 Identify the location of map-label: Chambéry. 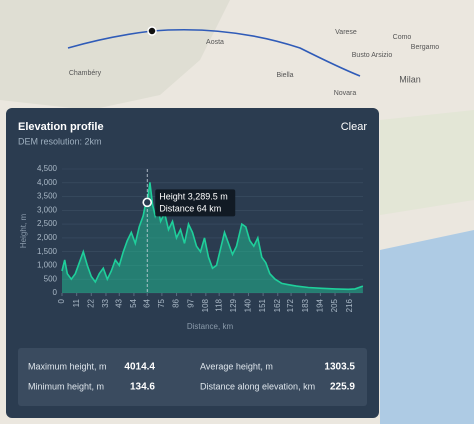
(85, 73).